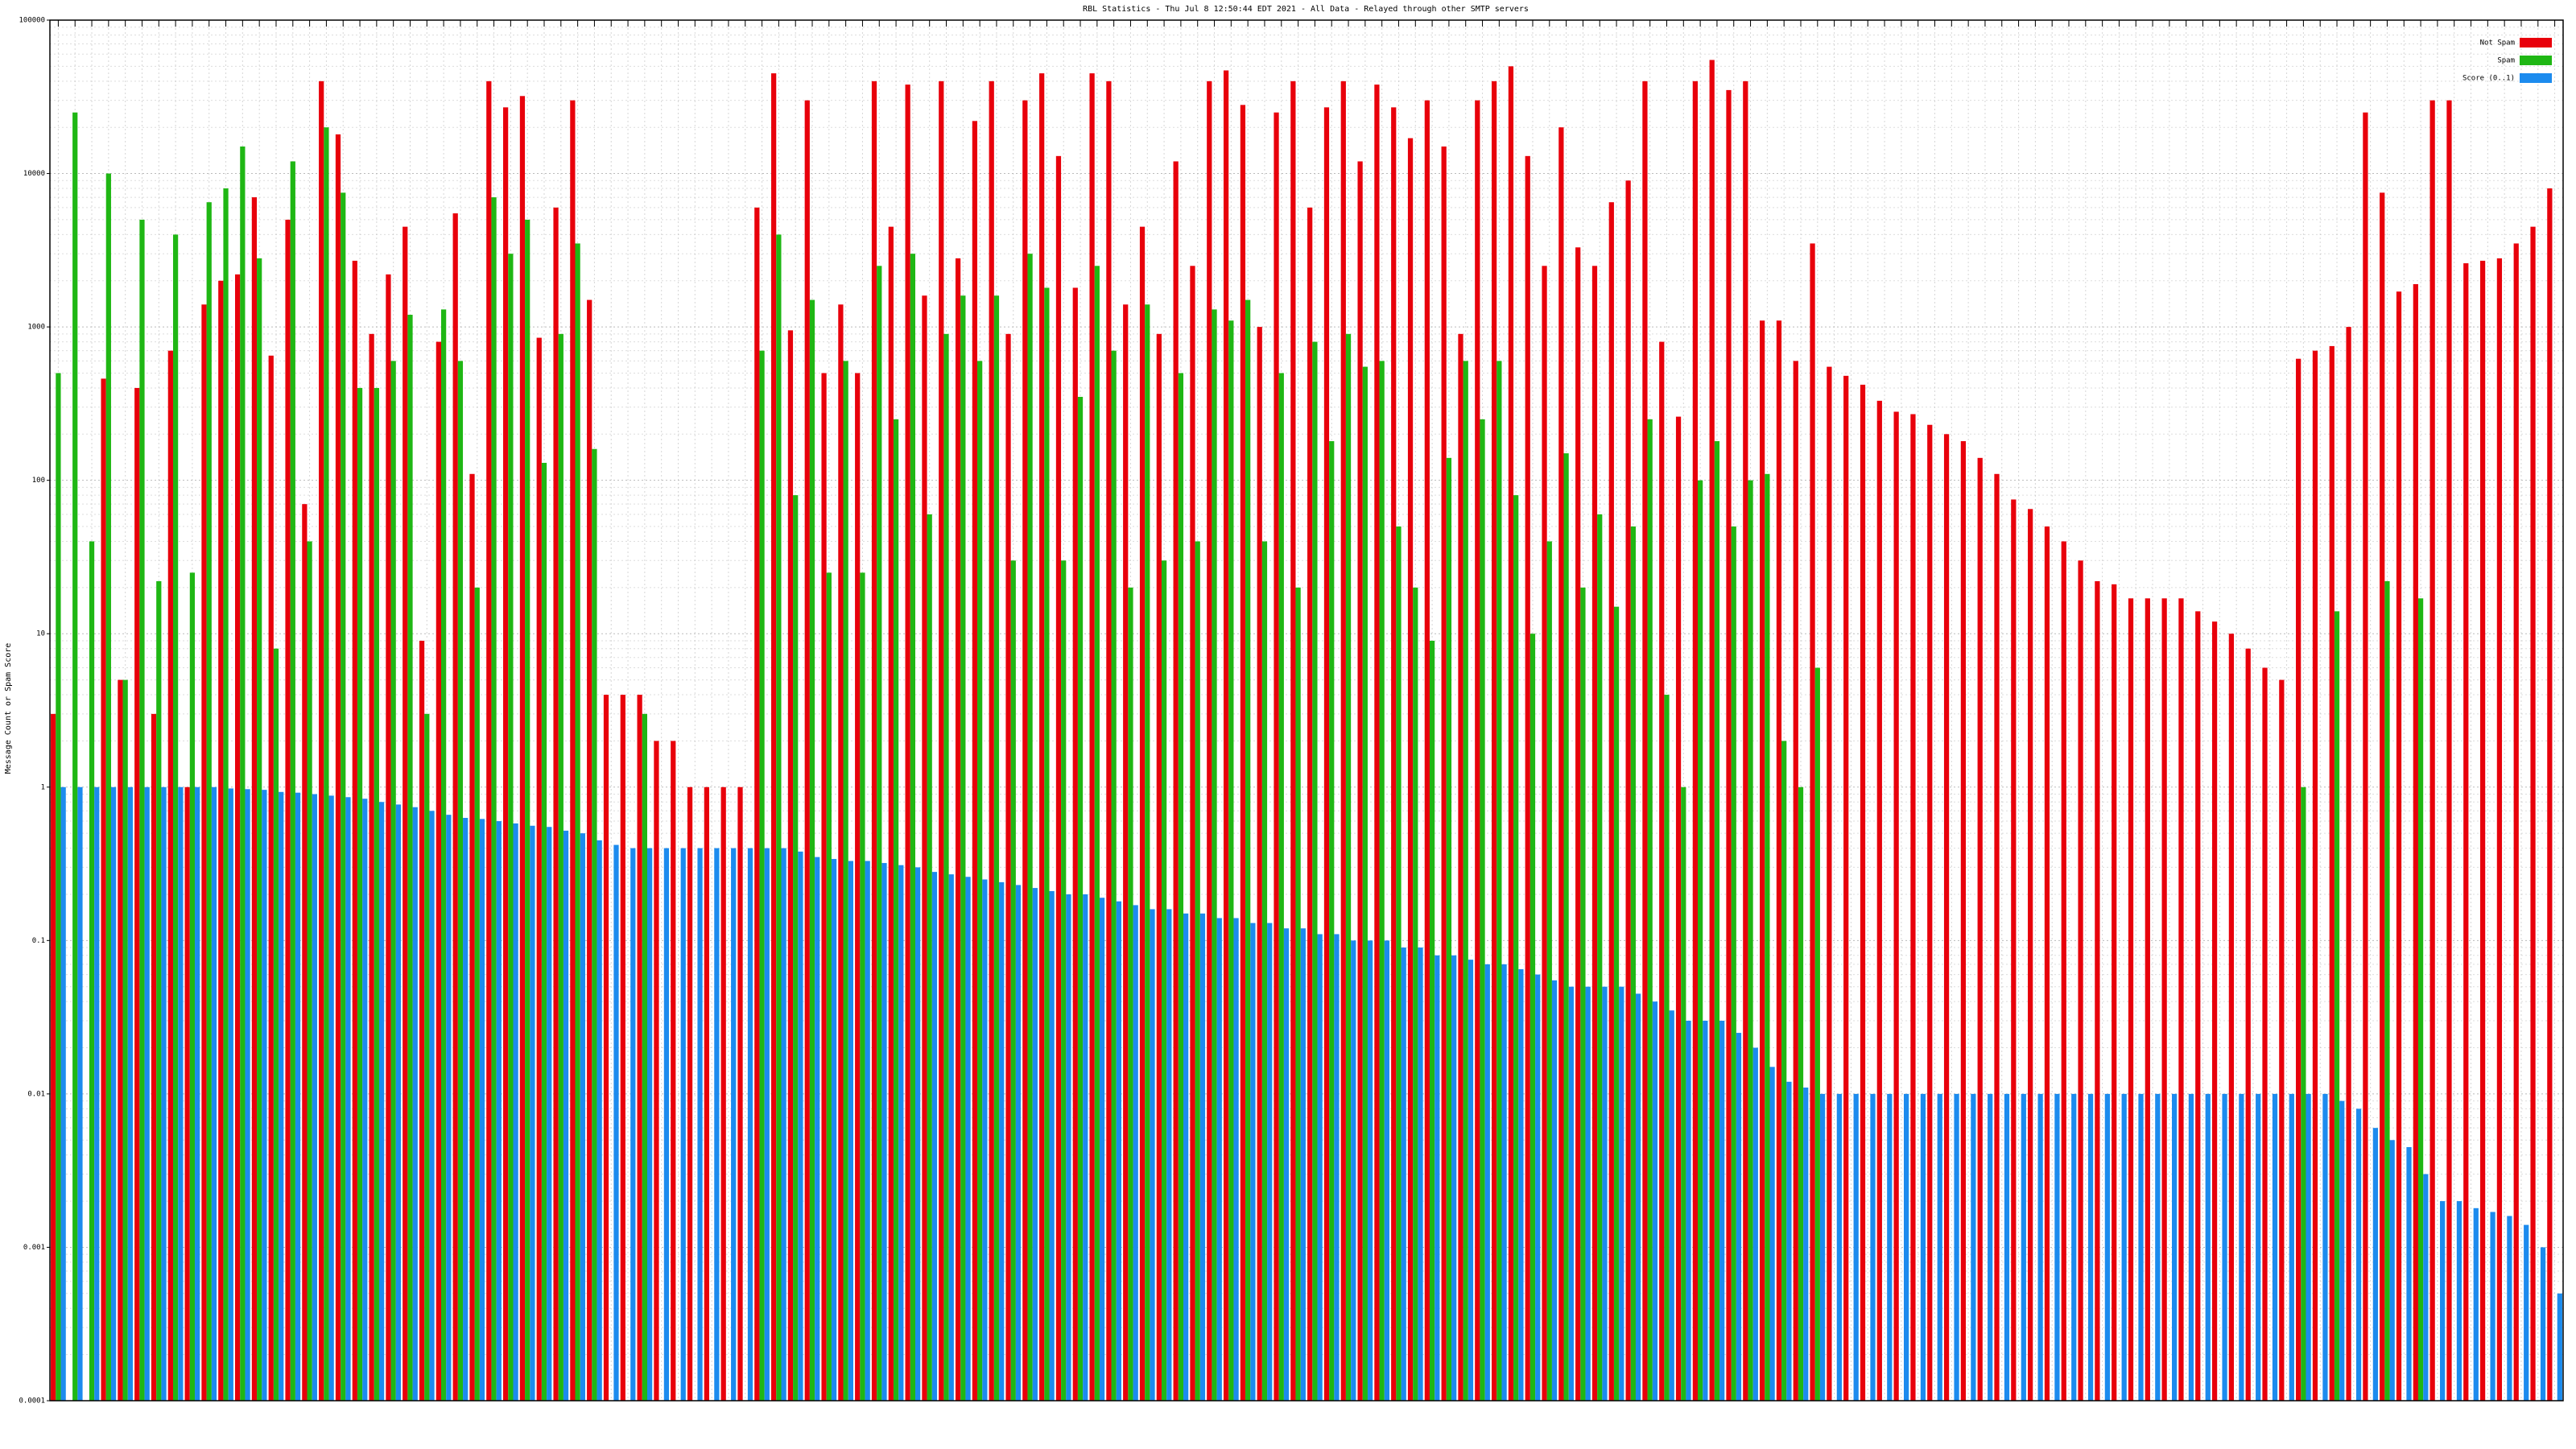  What do you see at coordinates (43, 787) in the screenshot?
I see `y-tick-label: 1` at bounding box center [43, 787].